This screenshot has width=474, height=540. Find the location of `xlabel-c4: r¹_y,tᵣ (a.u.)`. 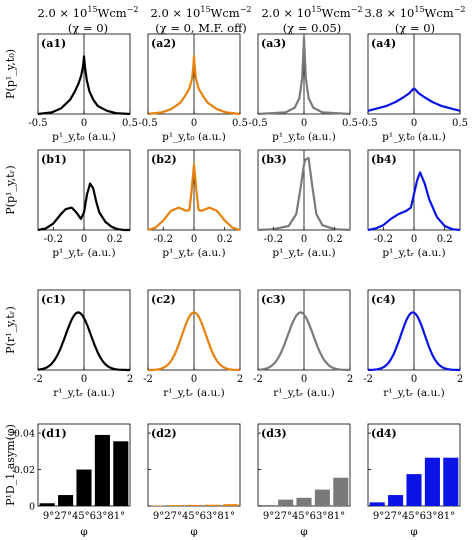

xlabel-c4: r¹_y,tᵣ (a.u.) is located at coordinates (413, 393).